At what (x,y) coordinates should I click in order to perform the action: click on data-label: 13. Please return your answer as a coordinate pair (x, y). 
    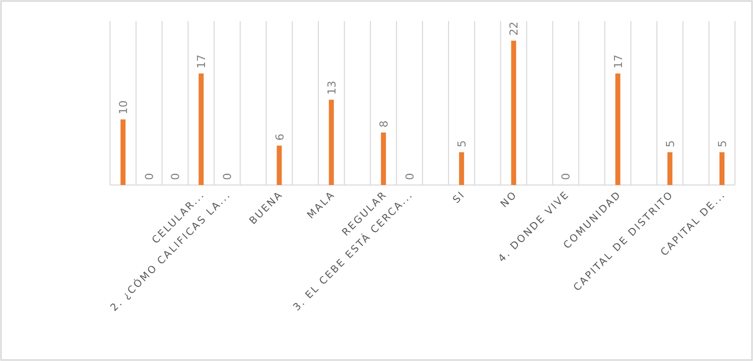
    Looking at the image, I should click on (331, 87).